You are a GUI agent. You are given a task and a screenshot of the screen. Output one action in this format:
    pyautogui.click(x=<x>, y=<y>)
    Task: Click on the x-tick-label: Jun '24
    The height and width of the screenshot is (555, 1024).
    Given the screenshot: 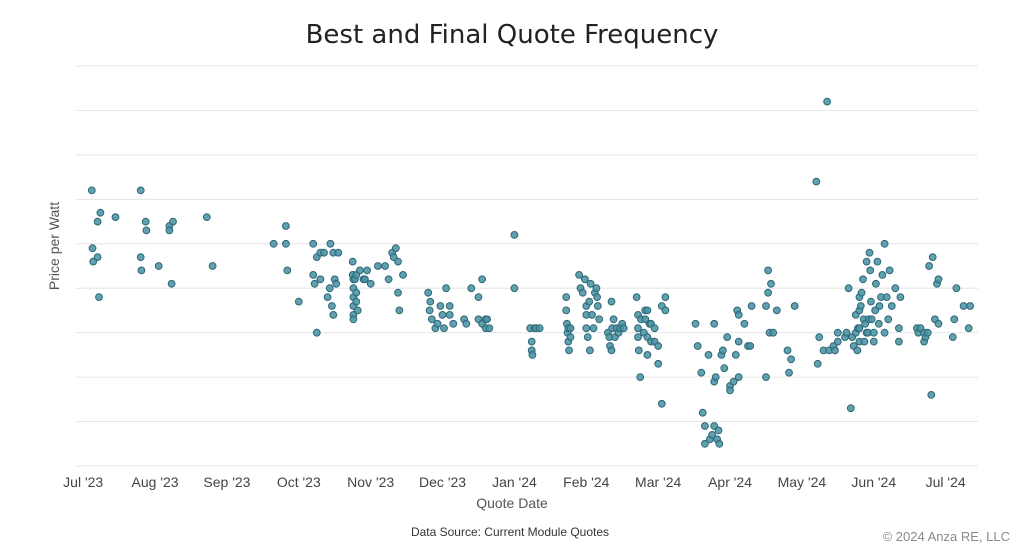 What is the action you would take?
    pyautogui.click(x=873, y=482)
    